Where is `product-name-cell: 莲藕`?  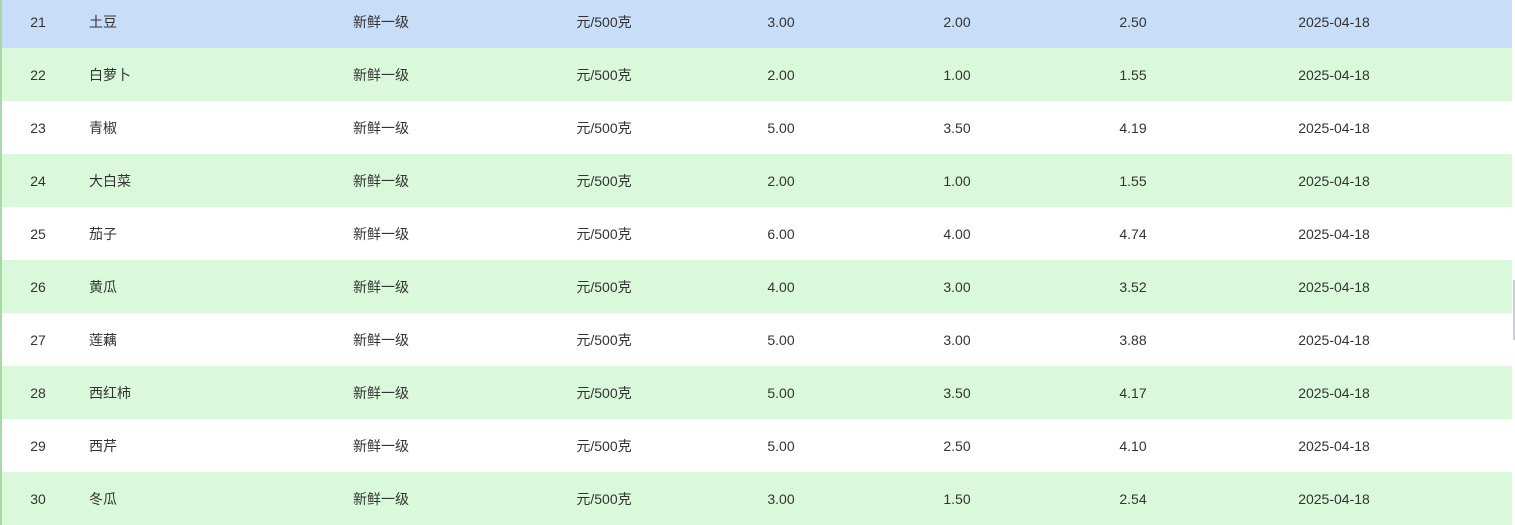
product-name-cell: 莲藕 is located at coordinates (103, 339).